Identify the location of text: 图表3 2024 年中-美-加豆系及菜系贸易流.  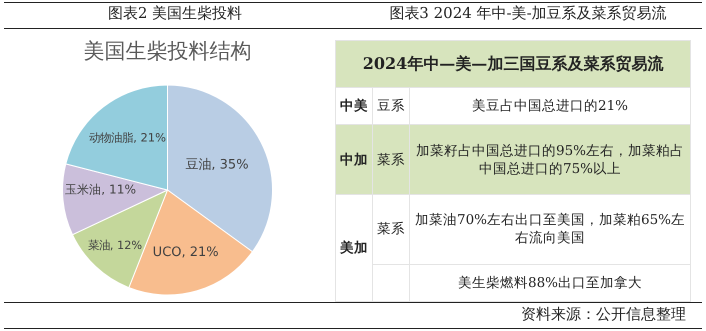
(528, 13).